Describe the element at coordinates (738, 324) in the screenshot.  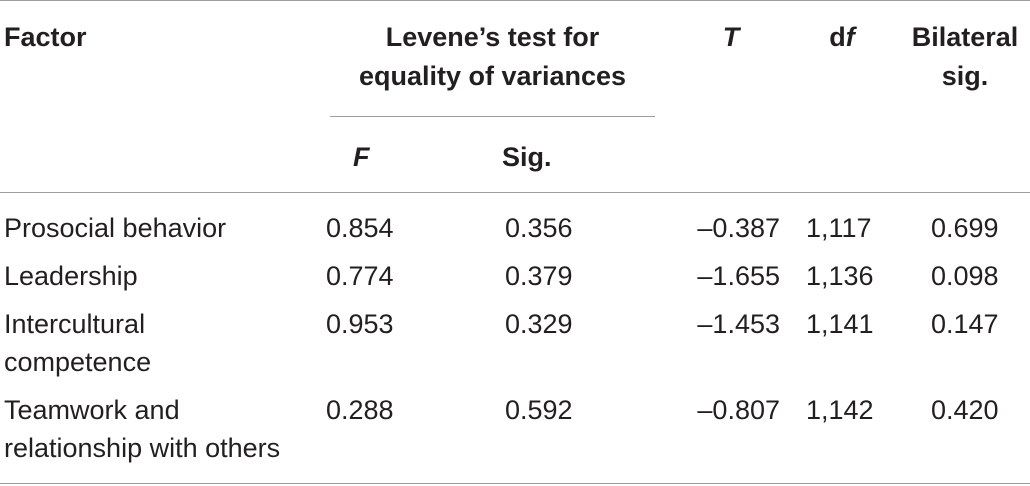
I see `row-3-t: –1.453` at that location.